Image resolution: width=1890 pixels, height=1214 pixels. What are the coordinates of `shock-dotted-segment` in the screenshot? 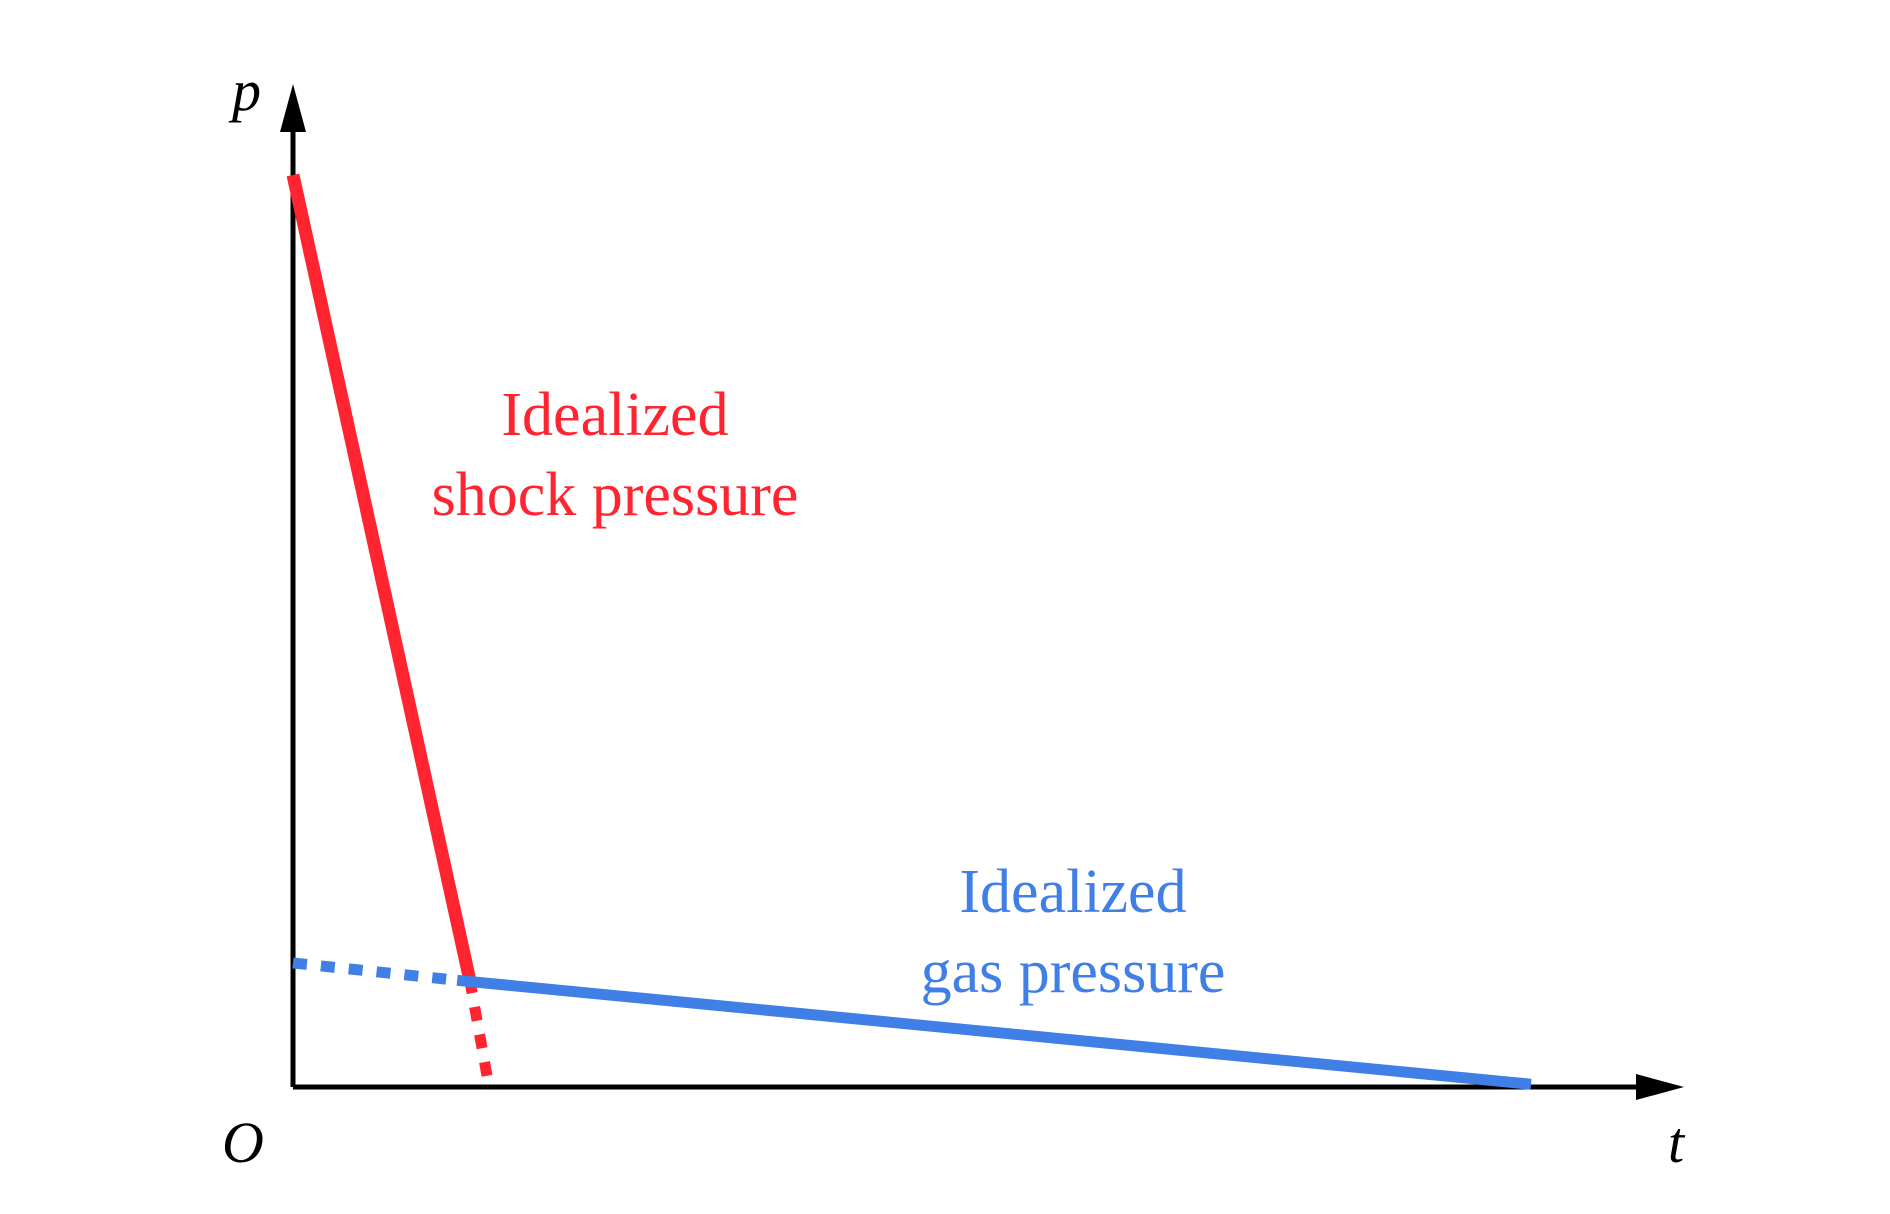 It's located at (479, 1029).